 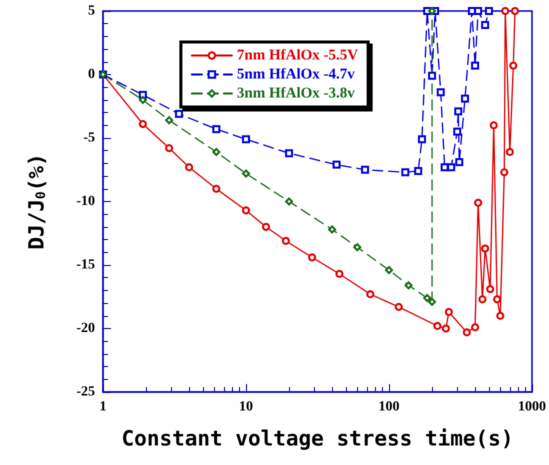 I want to click on x-tick-label: 1, so click(x=103, y=407).